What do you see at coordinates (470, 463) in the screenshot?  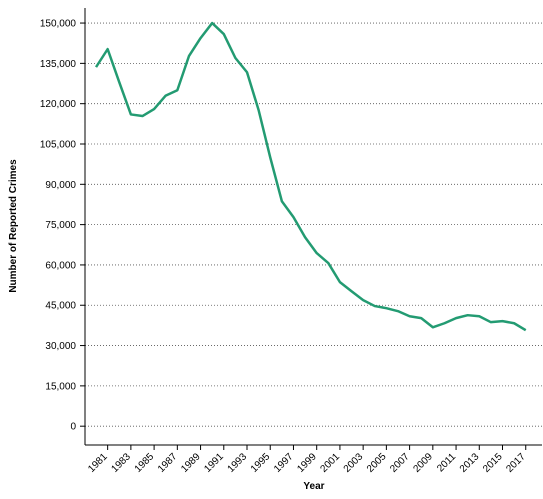 I see `x-tick-label: 2013` at bounding box center [470, 463].